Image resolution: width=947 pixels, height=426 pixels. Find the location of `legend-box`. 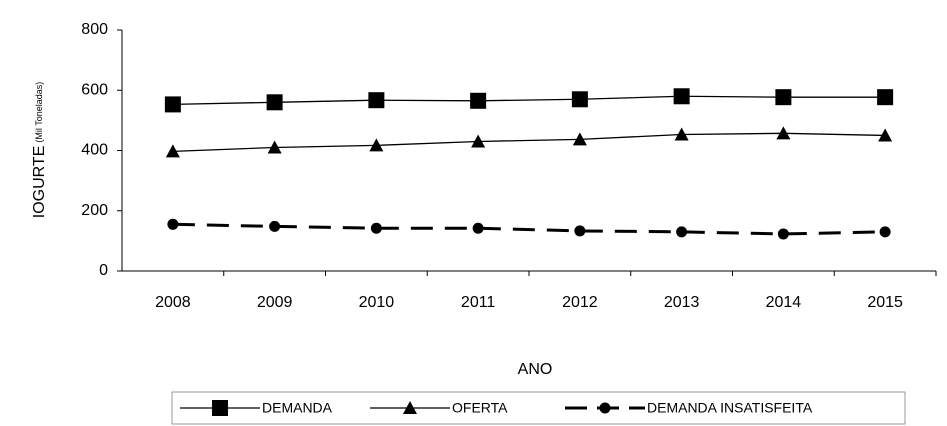

legend-box is located at coordinates (538, 408).